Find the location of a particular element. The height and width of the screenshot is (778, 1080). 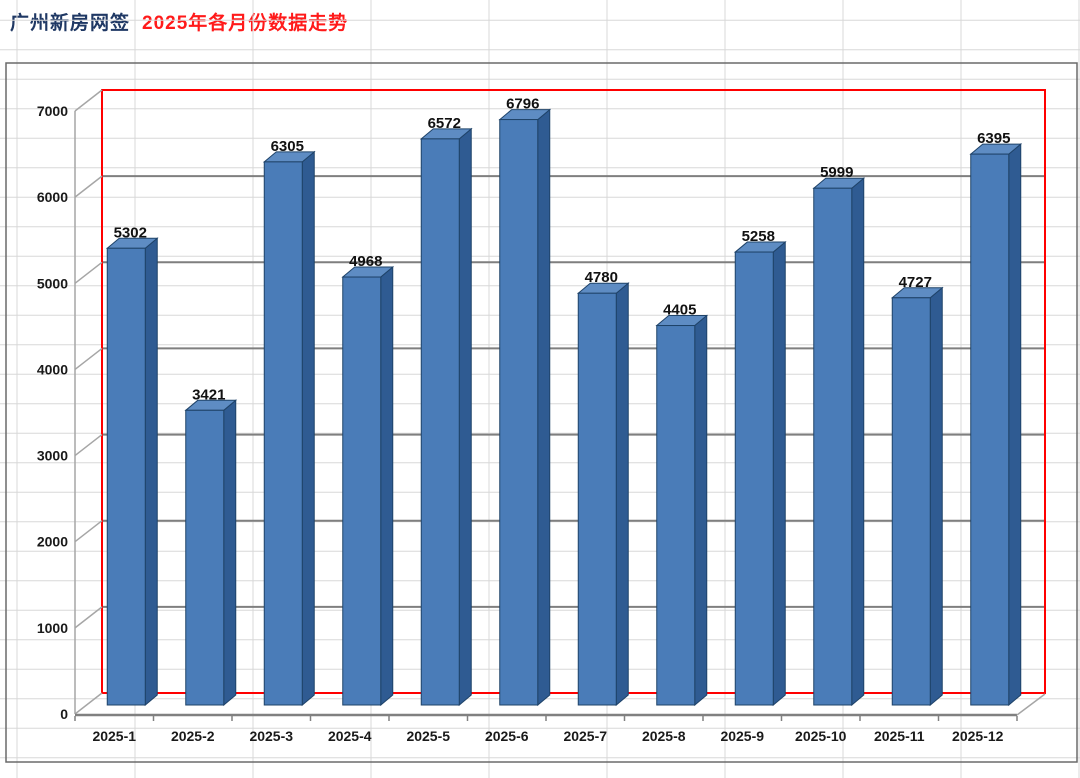

bar-value-label: 6395 is located at coordinates (993, 138).